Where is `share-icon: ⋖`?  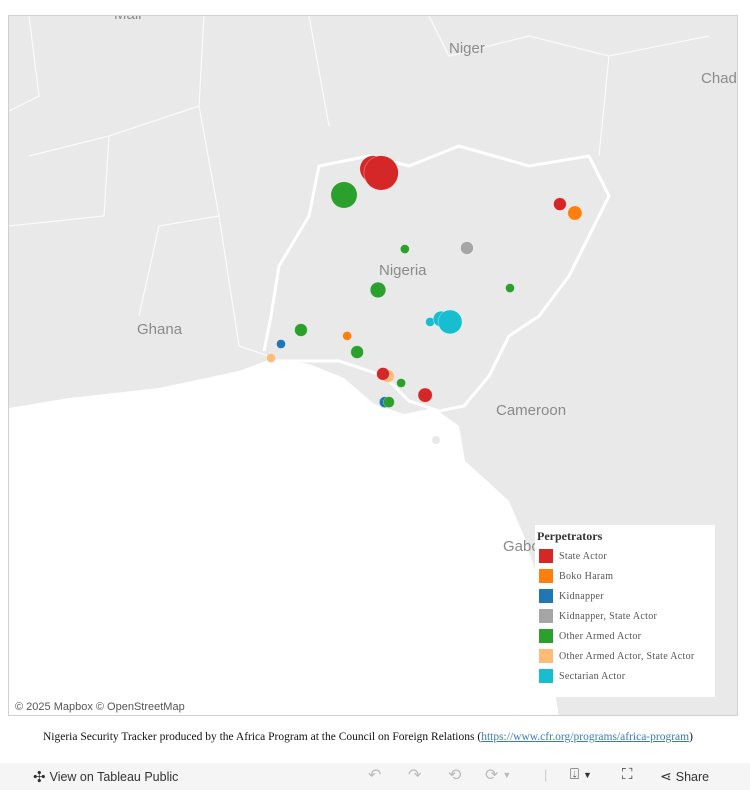 share-icon: ⋖ is located at coordinates (666, 776).